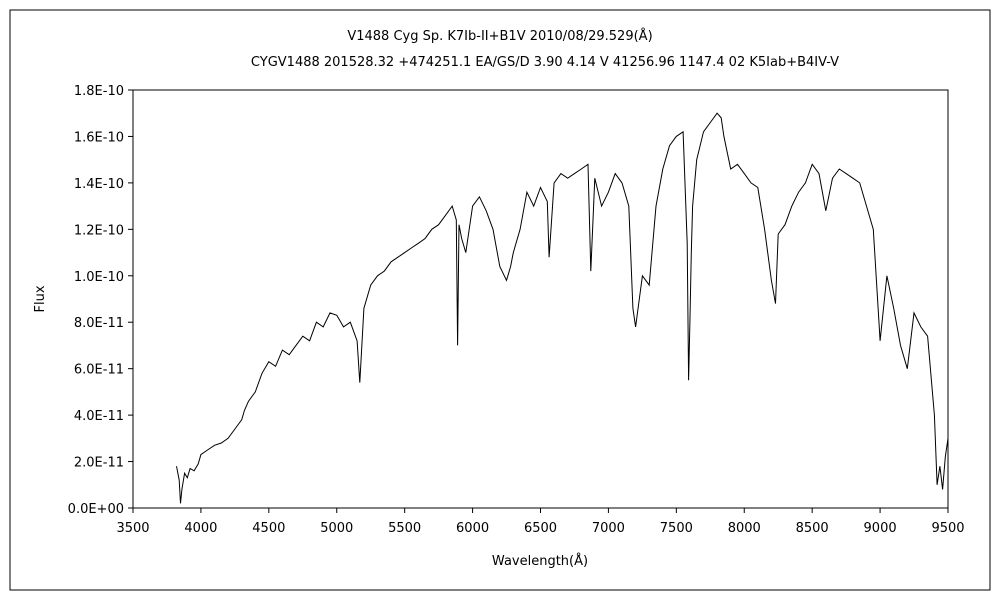  Describe the element at coordinates (947, 528) in the screenshot. I see `x-tick-label: 9500` at that location.